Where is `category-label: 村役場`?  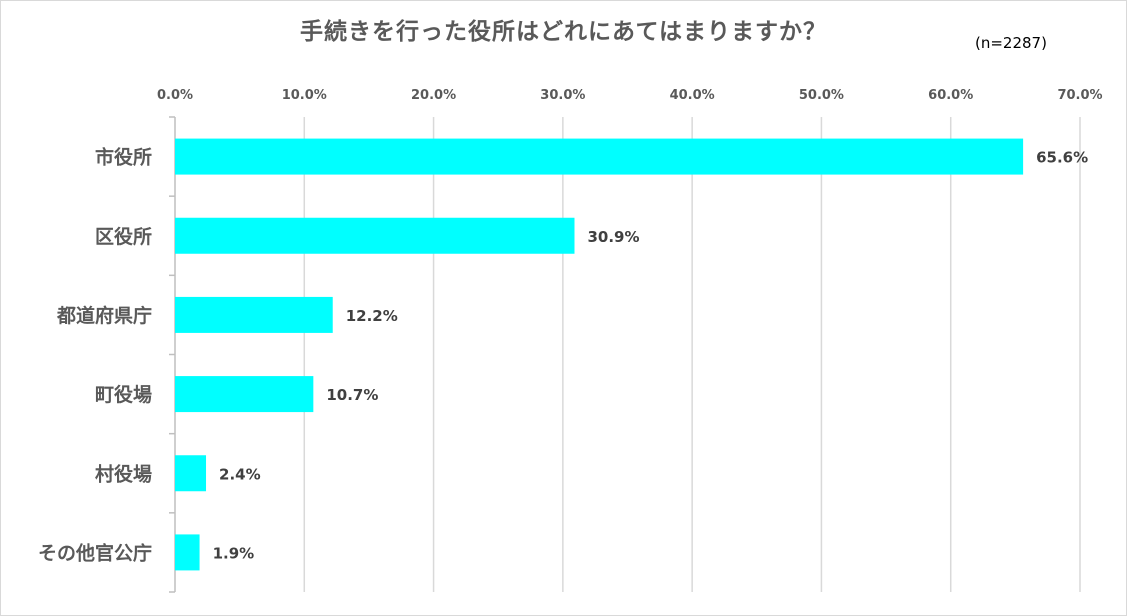
category-label: 村役場 is located at coordinates (123, 473).